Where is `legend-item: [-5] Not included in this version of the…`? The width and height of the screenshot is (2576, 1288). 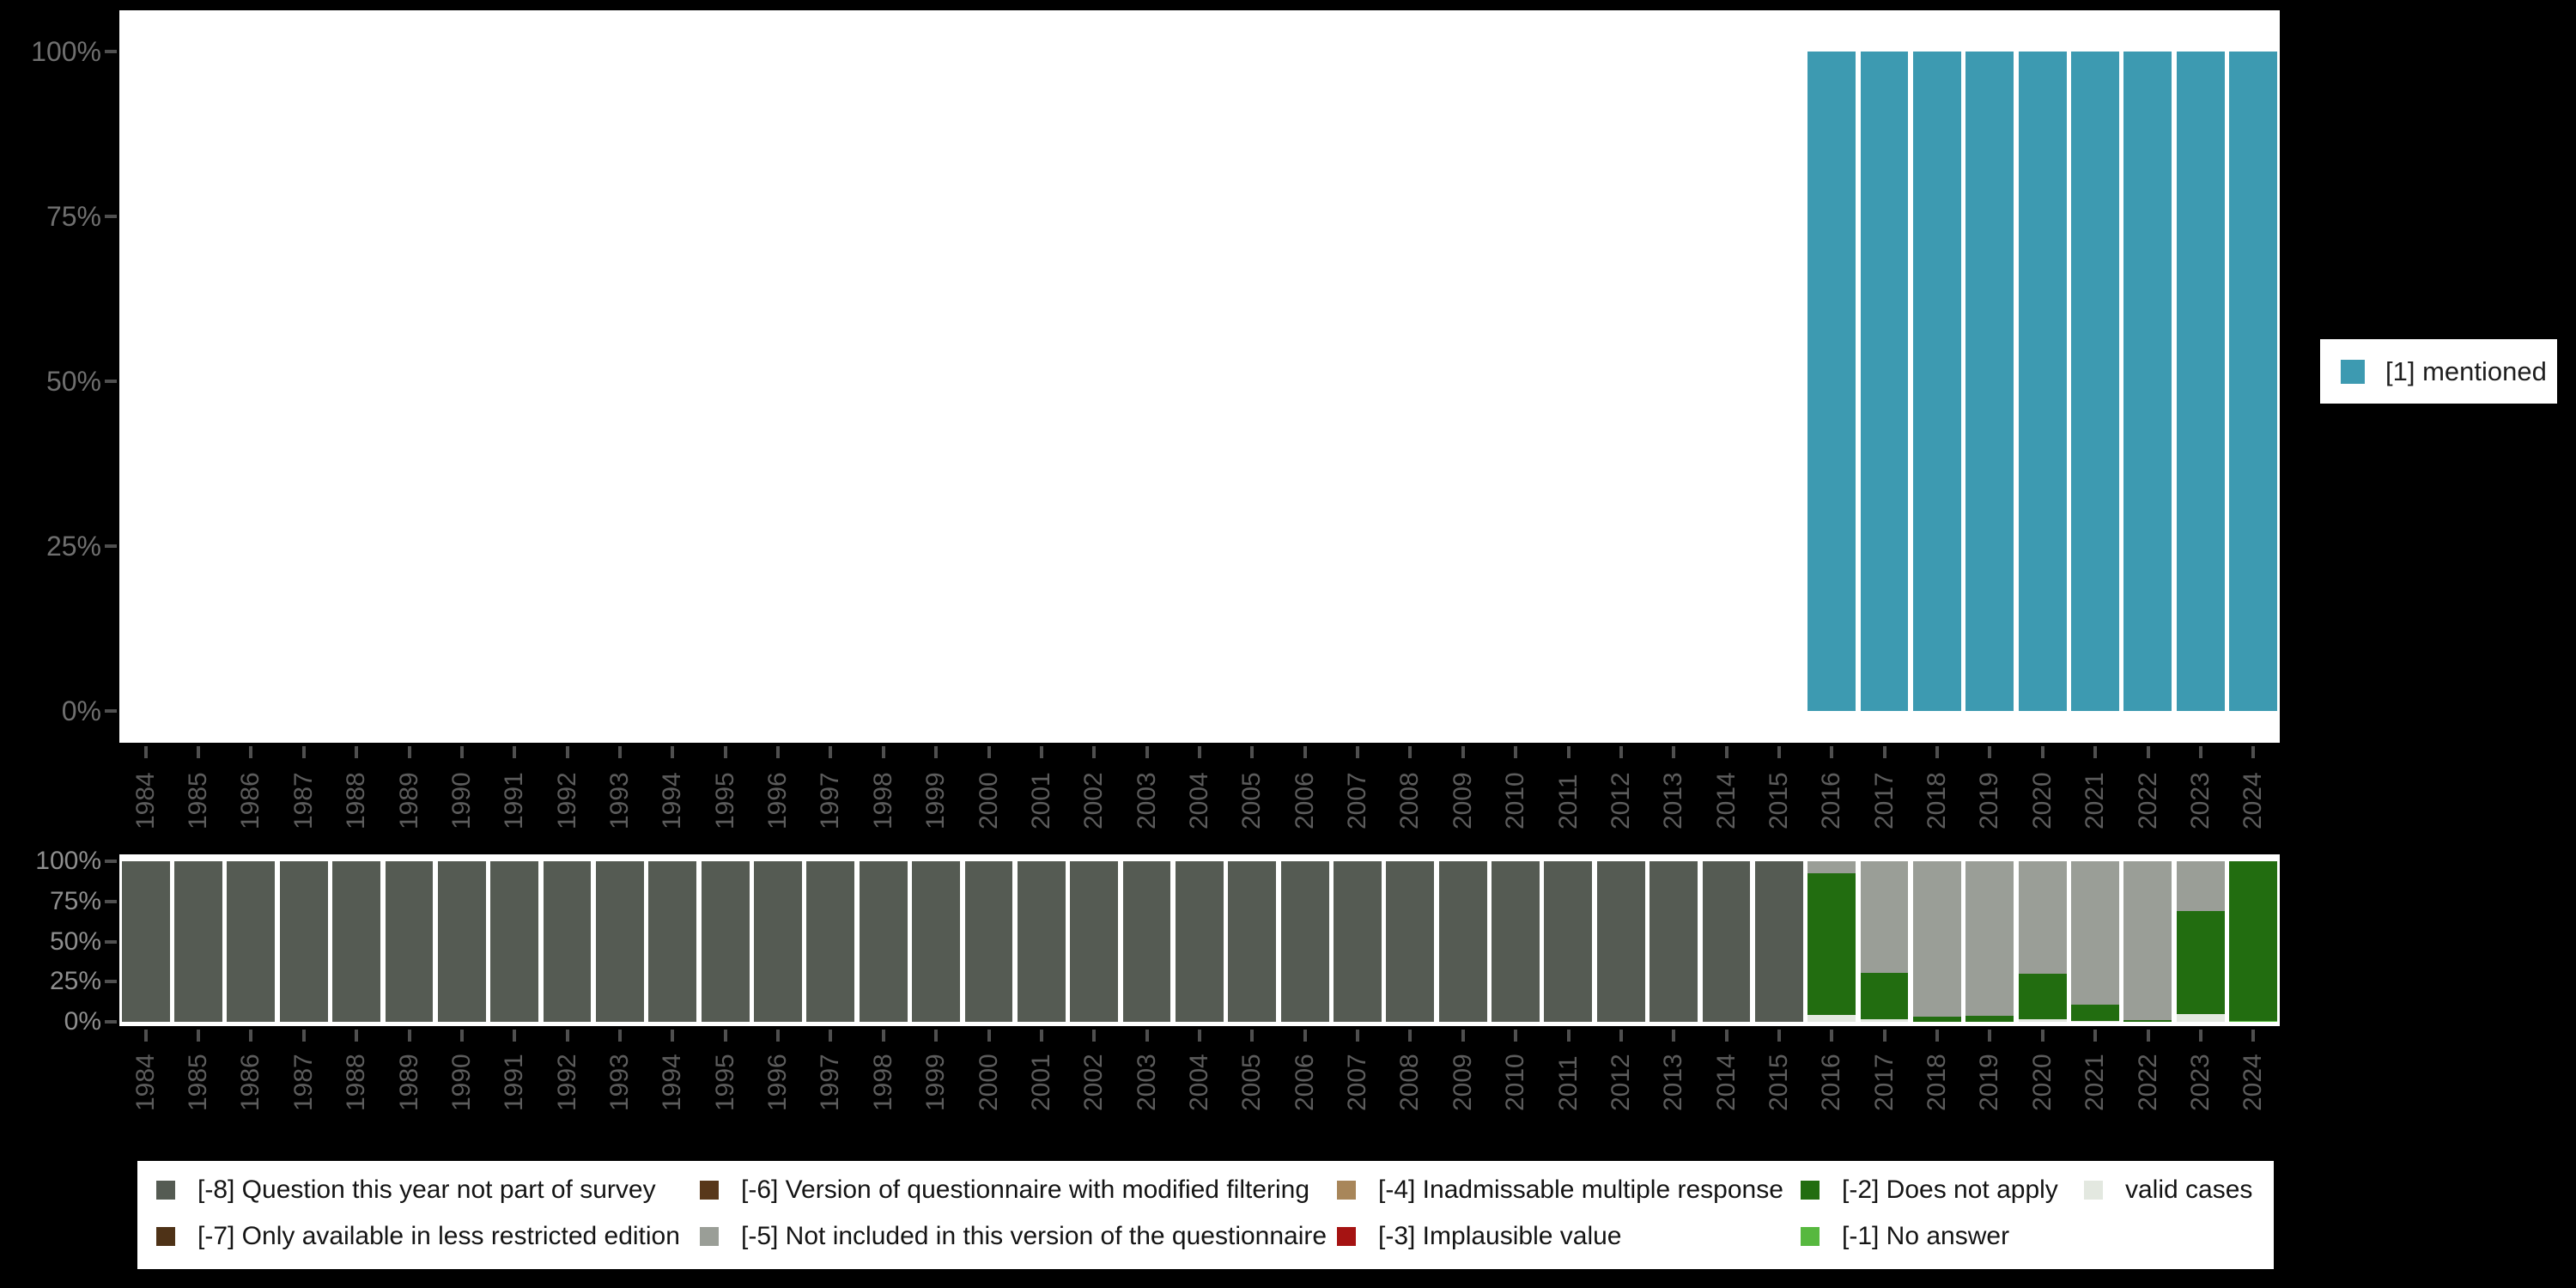
legend-item: [-5] Not included in this version of the… is located at coordinates (1013, 1236).